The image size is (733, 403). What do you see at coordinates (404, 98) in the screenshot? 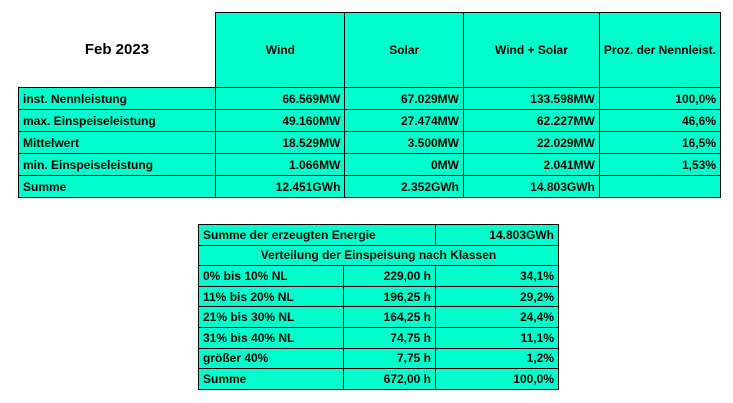
I see `cell-value: 67.029MW` at bounding box center [404, 98].